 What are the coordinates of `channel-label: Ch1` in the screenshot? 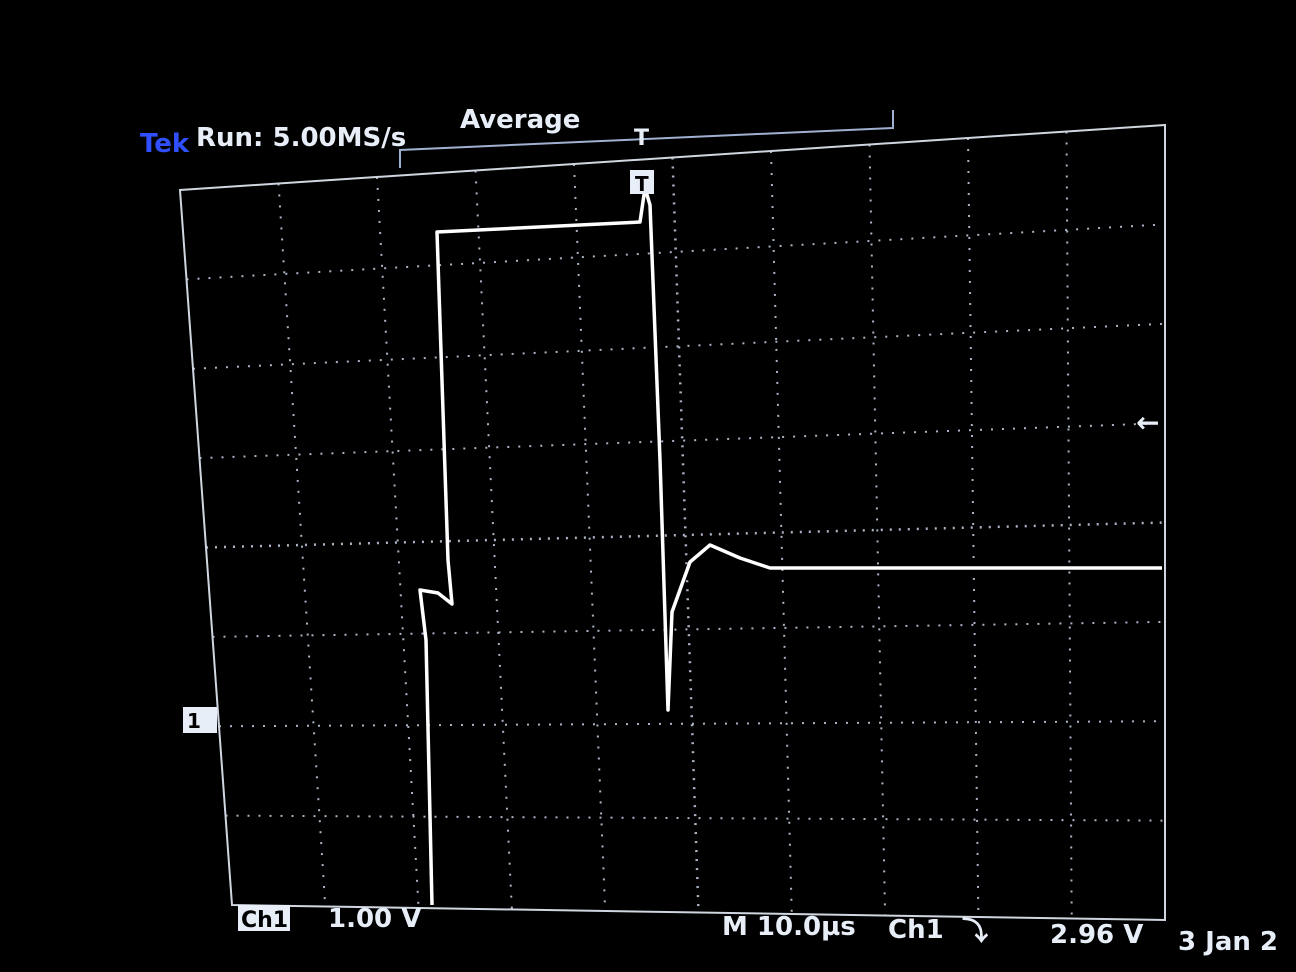 It's located at (264, 920).